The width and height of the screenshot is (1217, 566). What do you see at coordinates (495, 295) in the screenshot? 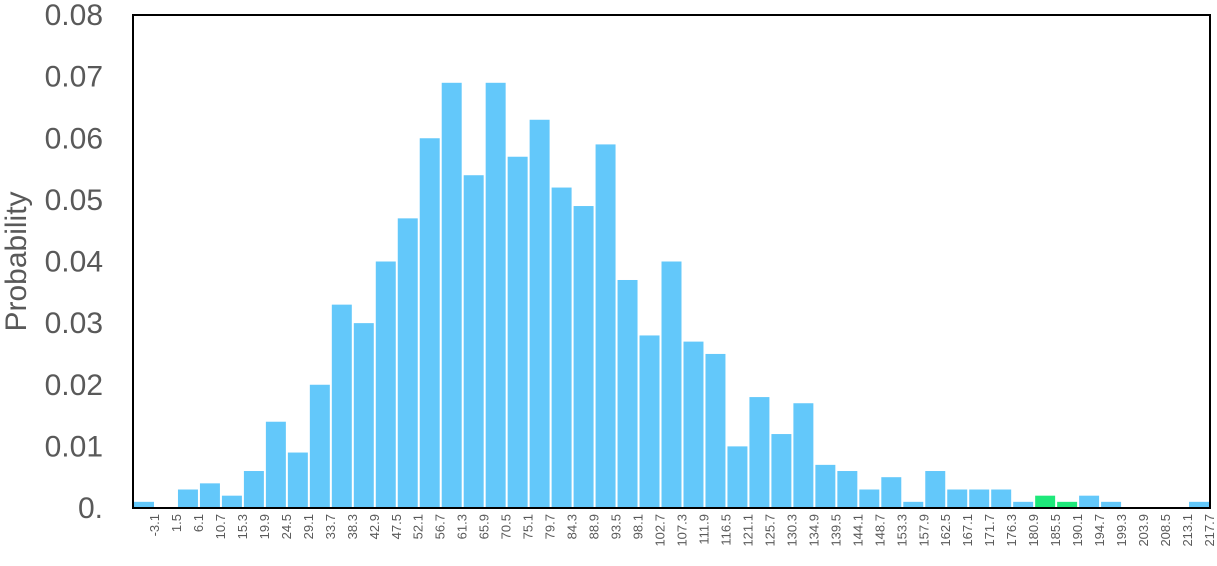
I see `bar-70.5` at bounding box center [495, 295].